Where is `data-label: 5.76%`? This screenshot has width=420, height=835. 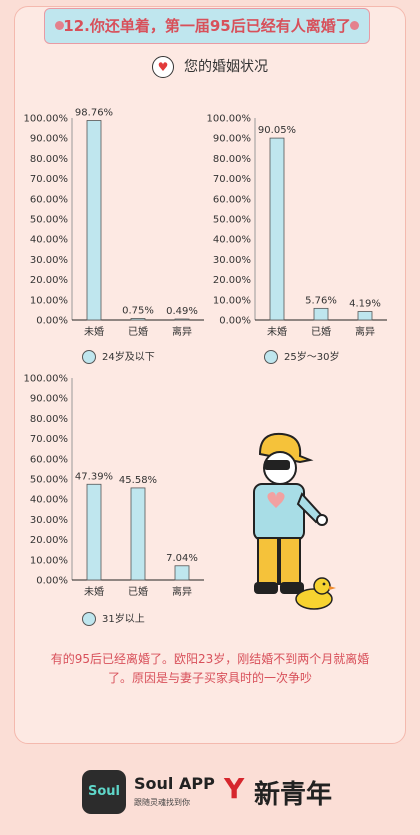 data-label: 5.76% is located at coordinates (321, 300).